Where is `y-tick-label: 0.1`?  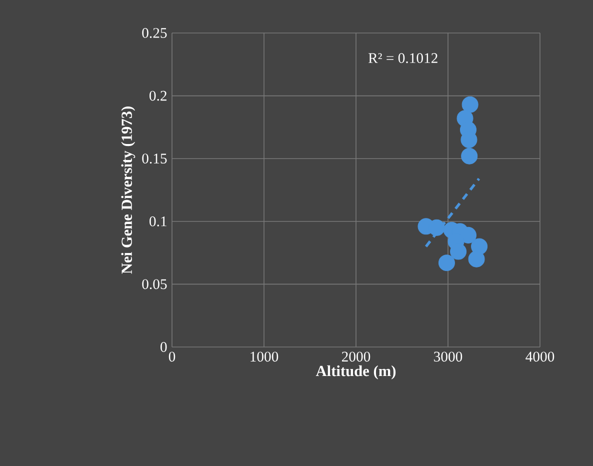 y-tick-label: 0.1 is located at coordinates (158, 221).